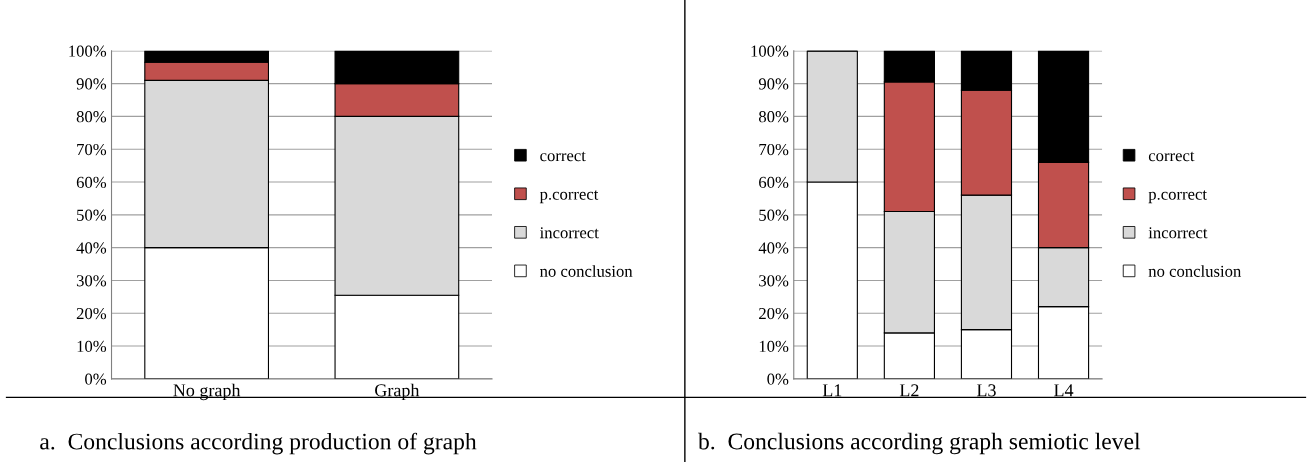 The height and width of the screenshot is (462, 1312). Describe the element at coordinates (919, 443) in the screenshot. I see `text: b. Conclusions according graph semiotic level` at that location.